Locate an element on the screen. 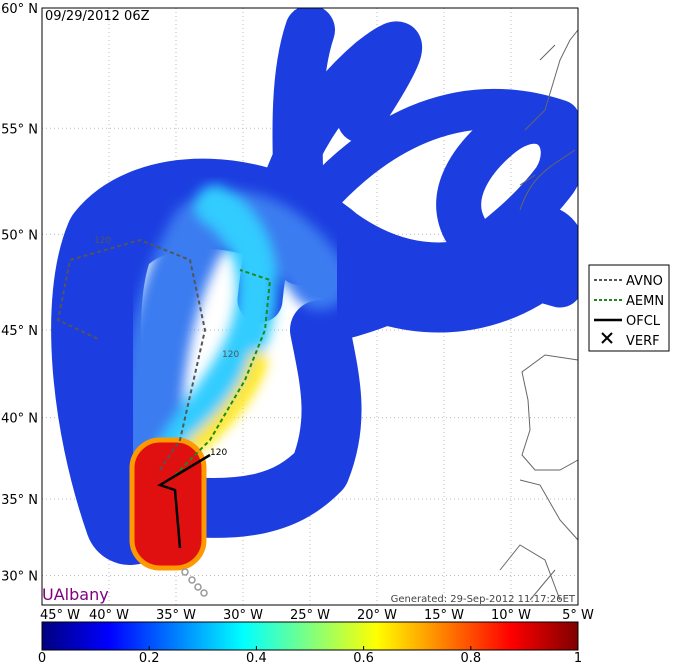 This screenshot has width=674, height=667. colorbar-tick-label: 0.2 is located at coordinates (149, 657).